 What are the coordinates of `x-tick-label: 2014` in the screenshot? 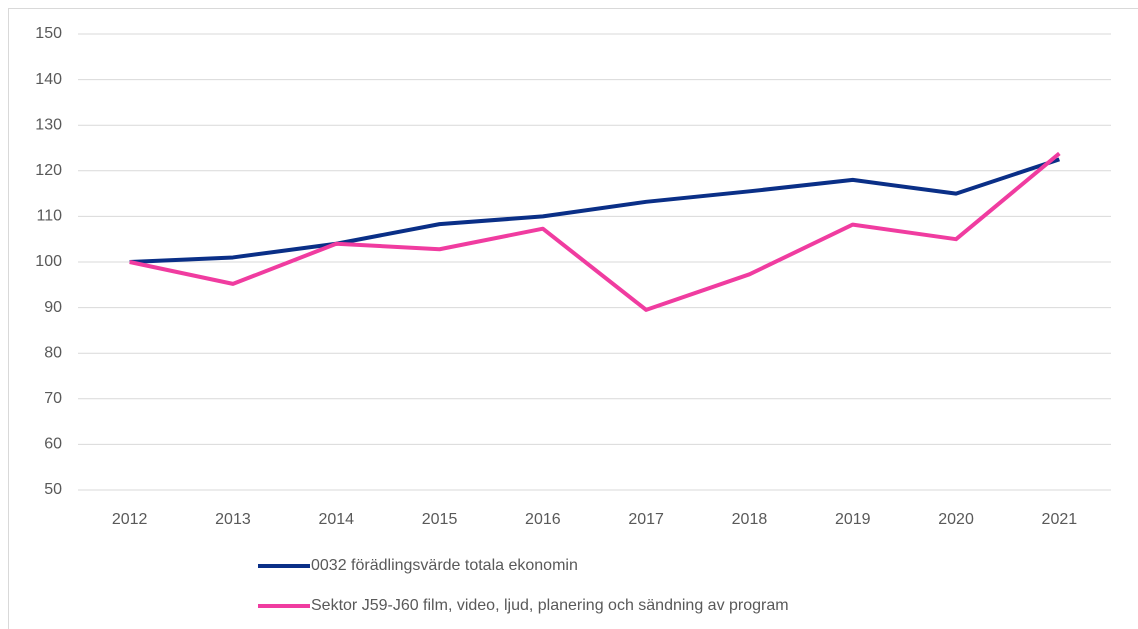 It's located at (336, 519).